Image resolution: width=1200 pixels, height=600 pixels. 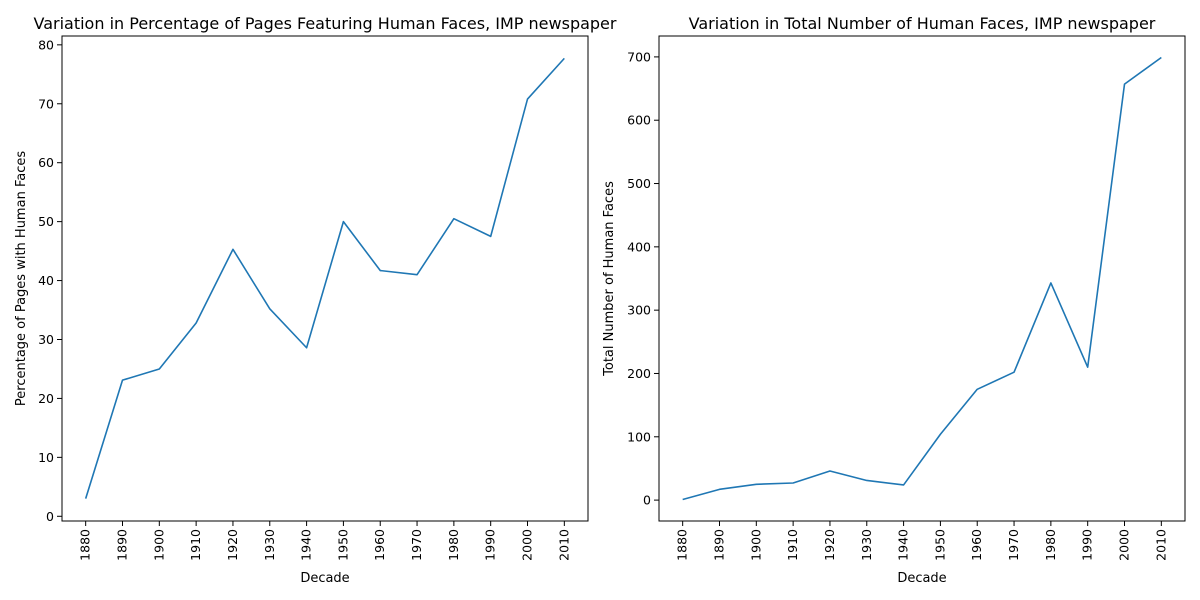 What do you see at coordinates (639, 310) in the screenshot?
I see `y-tick-label: 300` at bounding box center [639, 310].